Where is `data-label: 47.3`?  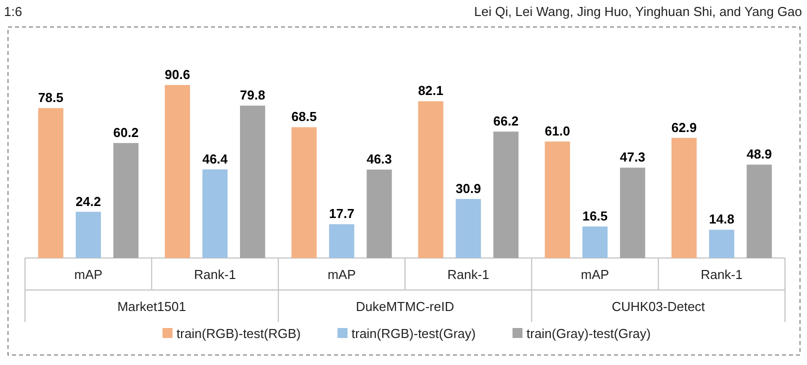 data-label: 47.3 is located at coordinates (633, 157).